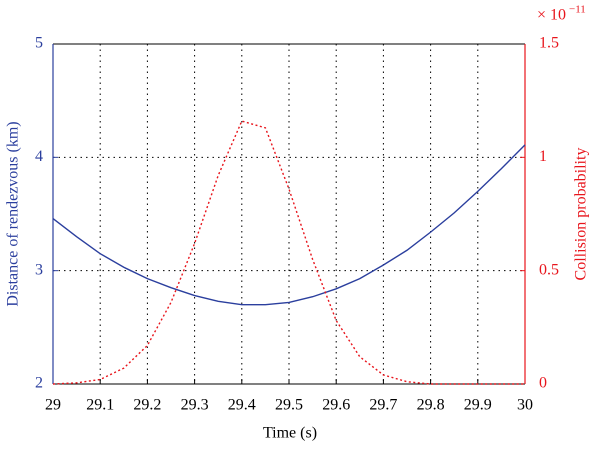 This screenshot has height=452, width=600. Describe the element at coordinates (478, 405) in the screenshot. I see `x-tick-label: 29.9` at that location.